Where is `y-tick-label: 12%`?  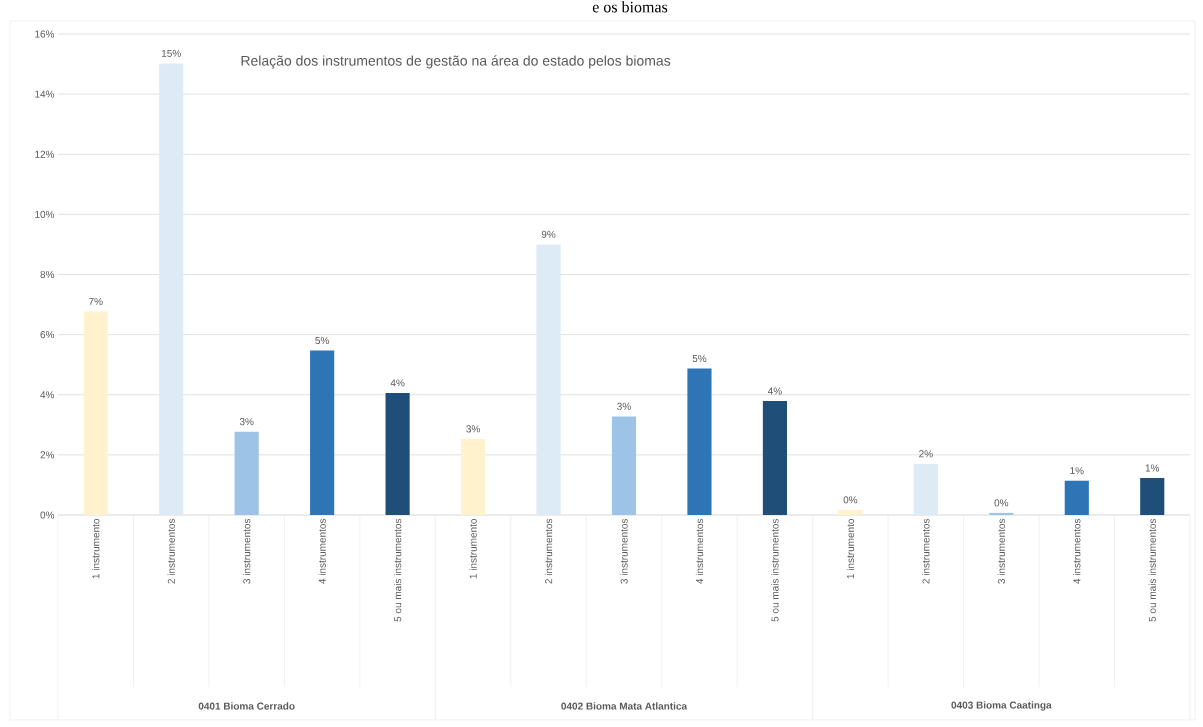
y-tick-label: 12% is located at coordinates (45, 154).